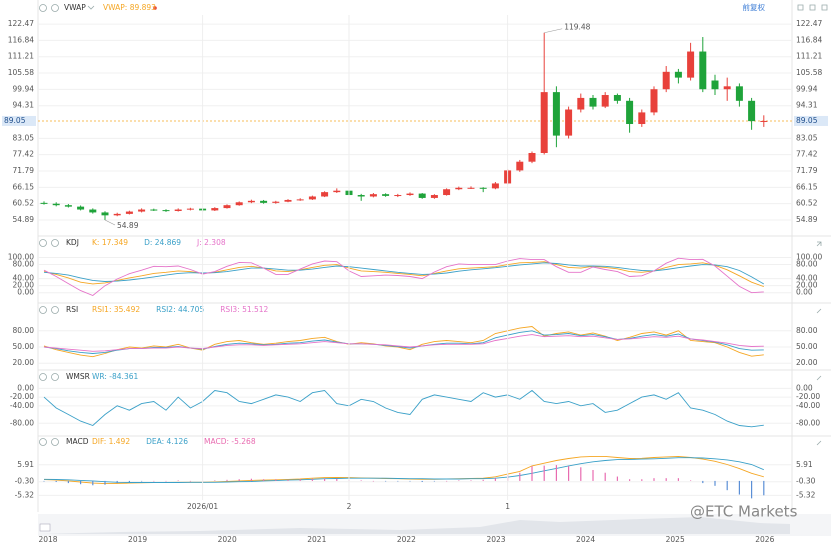  What do you see at coordinates (507, 506) in the screenshot?
I see `x-tick-label: 1` at bounding box center [507, 506].